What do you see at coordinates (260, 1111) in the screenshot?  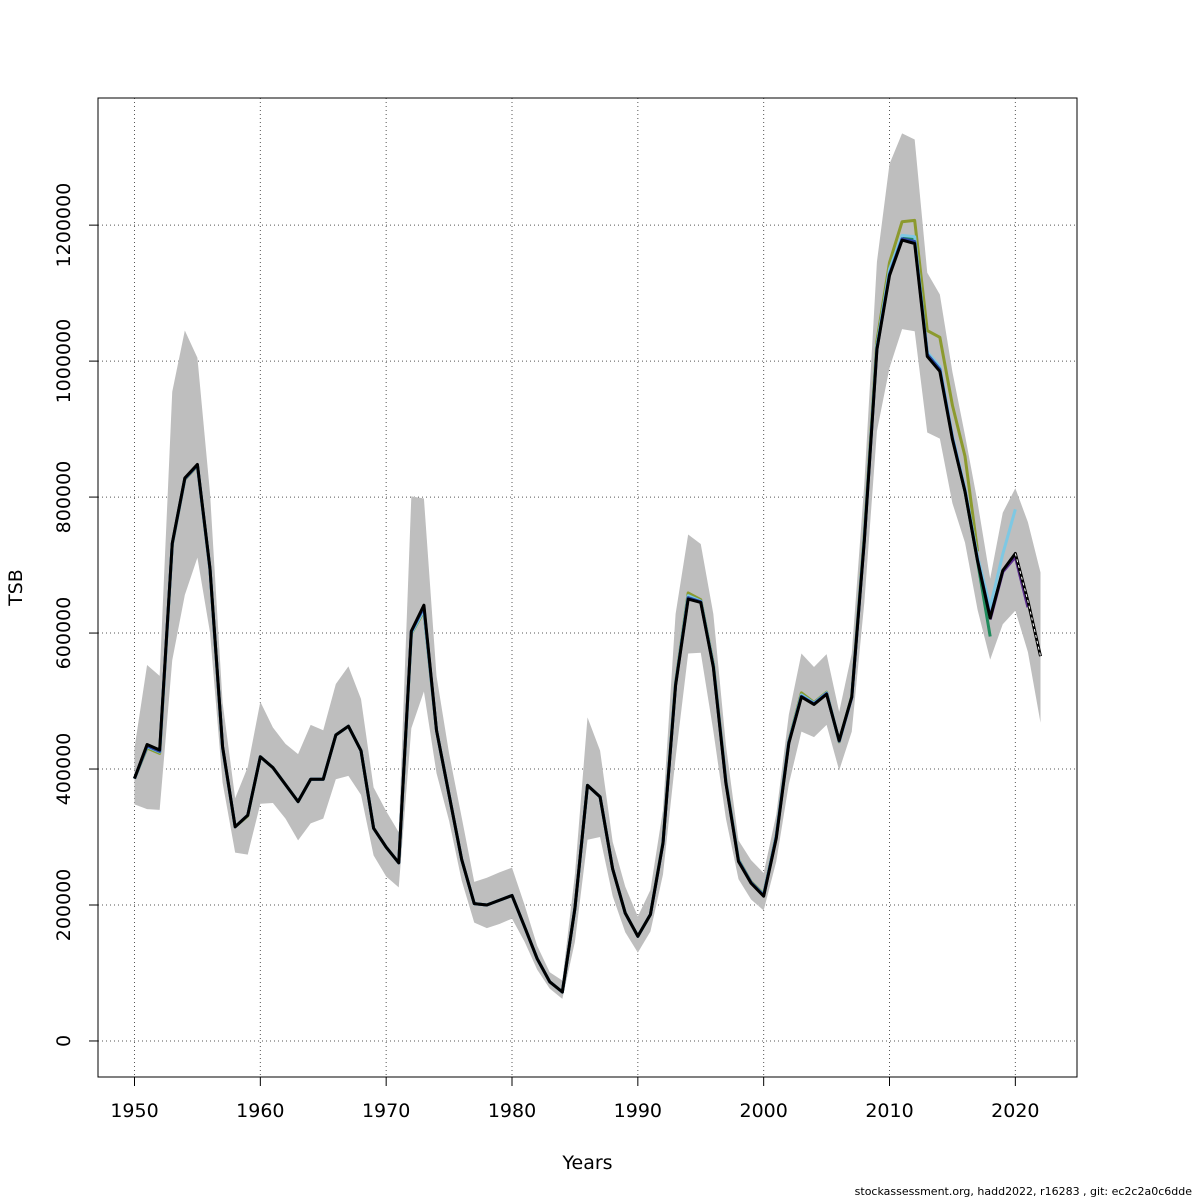 I see `x-tick-label: 1960` at bounding box center [260, 1111].